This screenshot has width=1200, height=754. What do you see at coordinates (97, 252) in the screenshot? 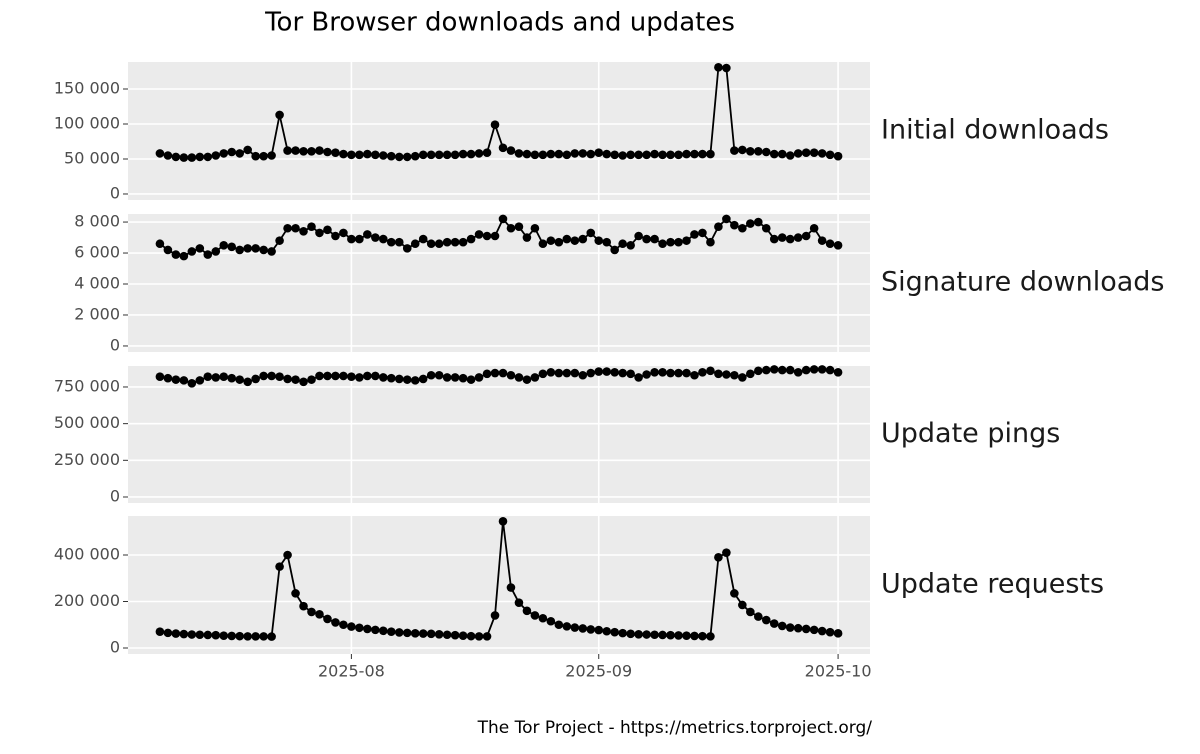
I see `y-tick-label: 6 000` at bounding box center [97, 252].